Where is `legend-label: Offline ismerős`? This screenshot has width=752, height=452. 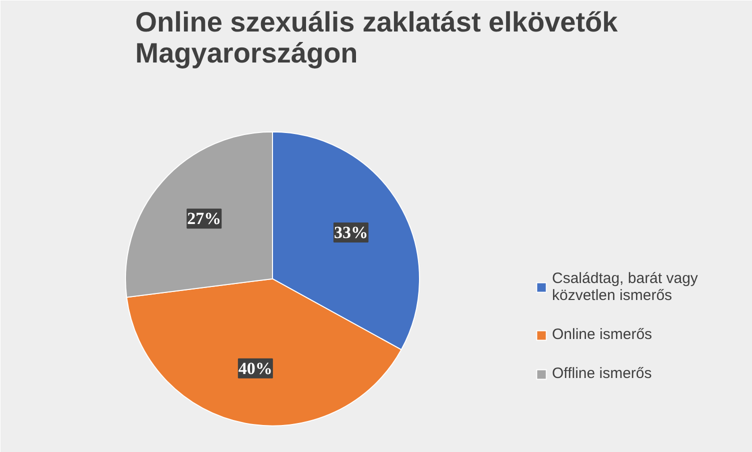
legend-label: Offline ismerős is located at coordinates (602, 373).